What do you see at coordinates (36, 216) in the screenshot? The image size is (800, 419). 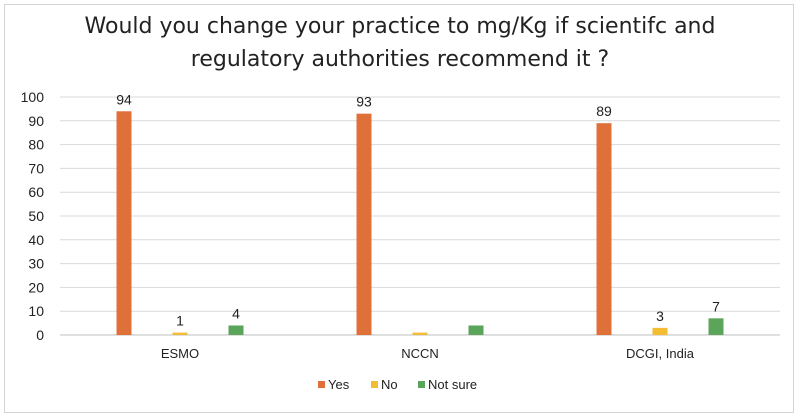 I see `y-tick-label: 50` at bounding box center [36, 216].